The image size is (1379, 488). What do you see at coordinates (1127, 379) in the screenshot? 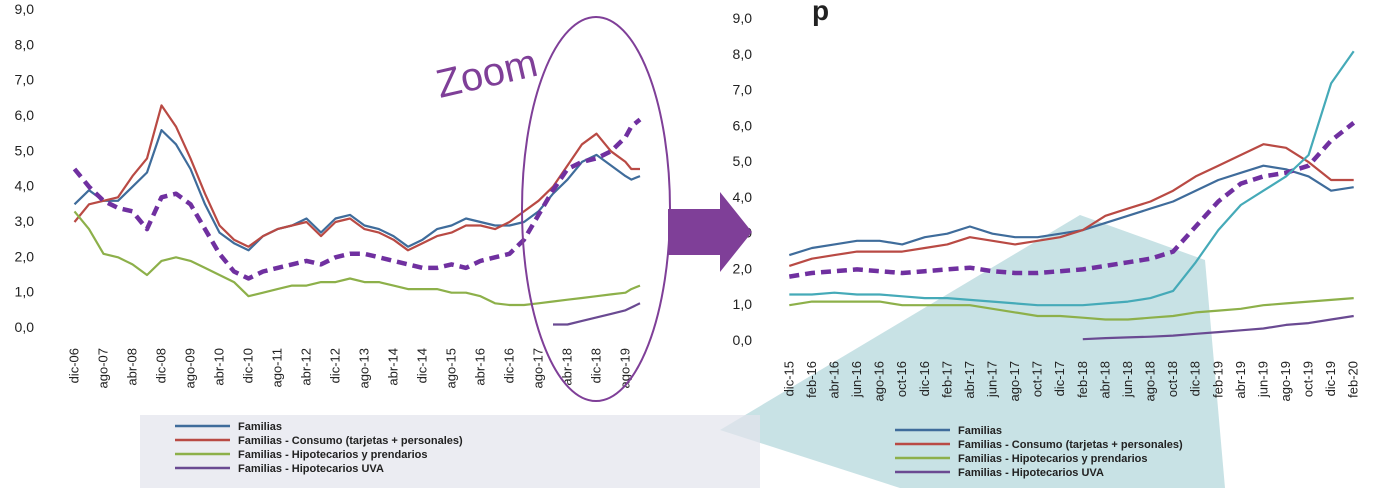
I see `x-tick-label: jun-18` at bounding box center [1127, 379].